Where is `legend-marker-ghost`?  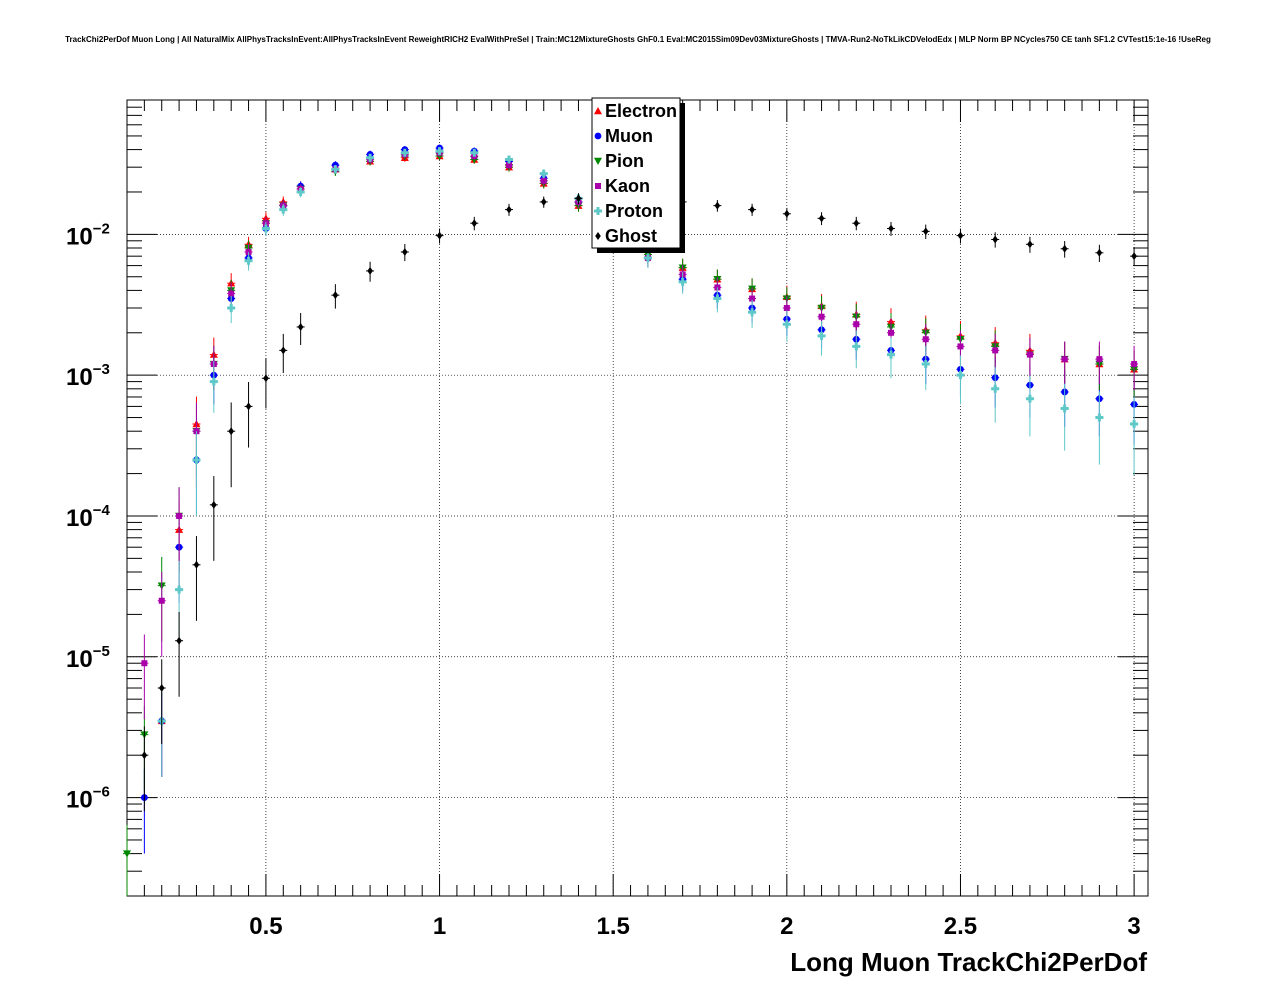 legend-marker-ghost is located at coordinates (598, 236).